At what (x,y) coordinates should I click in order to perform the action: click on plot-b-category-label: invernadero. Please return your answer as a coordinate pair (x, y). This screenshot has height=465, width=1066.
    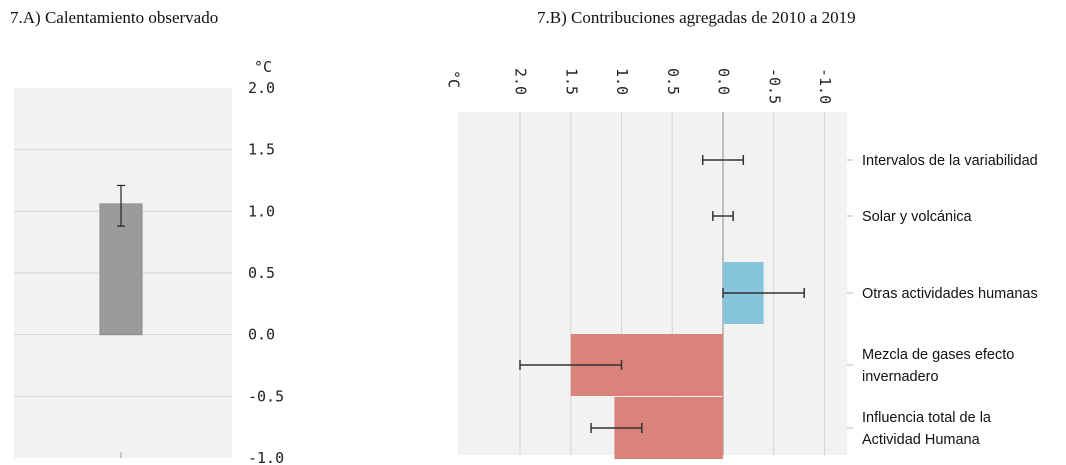
    Looking at the image, I should click on (900, 377).